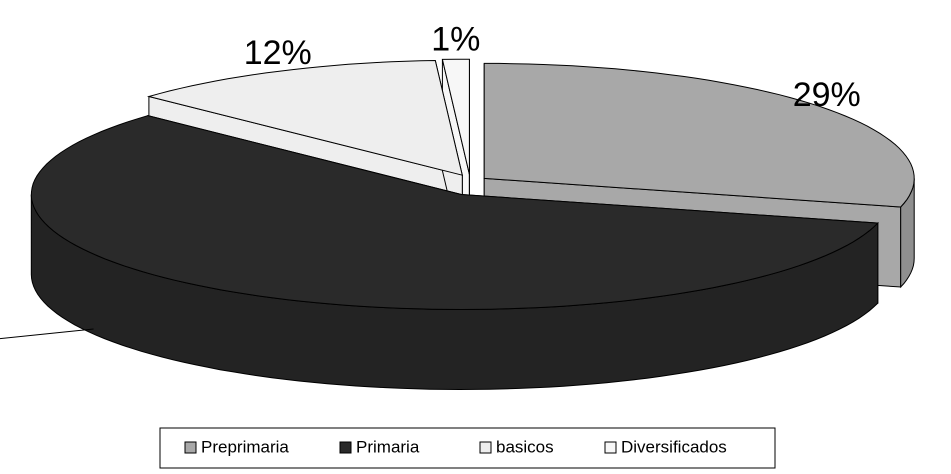  What do you see at coordinates (388, 446) in the screenshot?
I see `legend-label: Primaria` at bounding box center [388, 446].